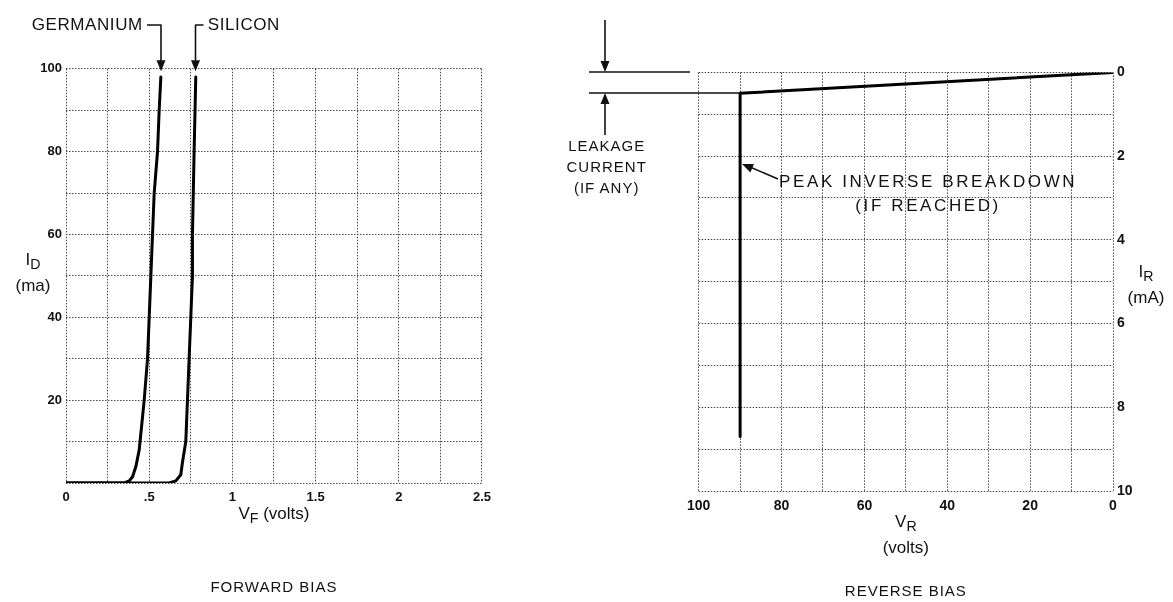 The height and width of the screenshot is (602, 1173). I want to click on y-tick-label: 6, so click(1121, 321).